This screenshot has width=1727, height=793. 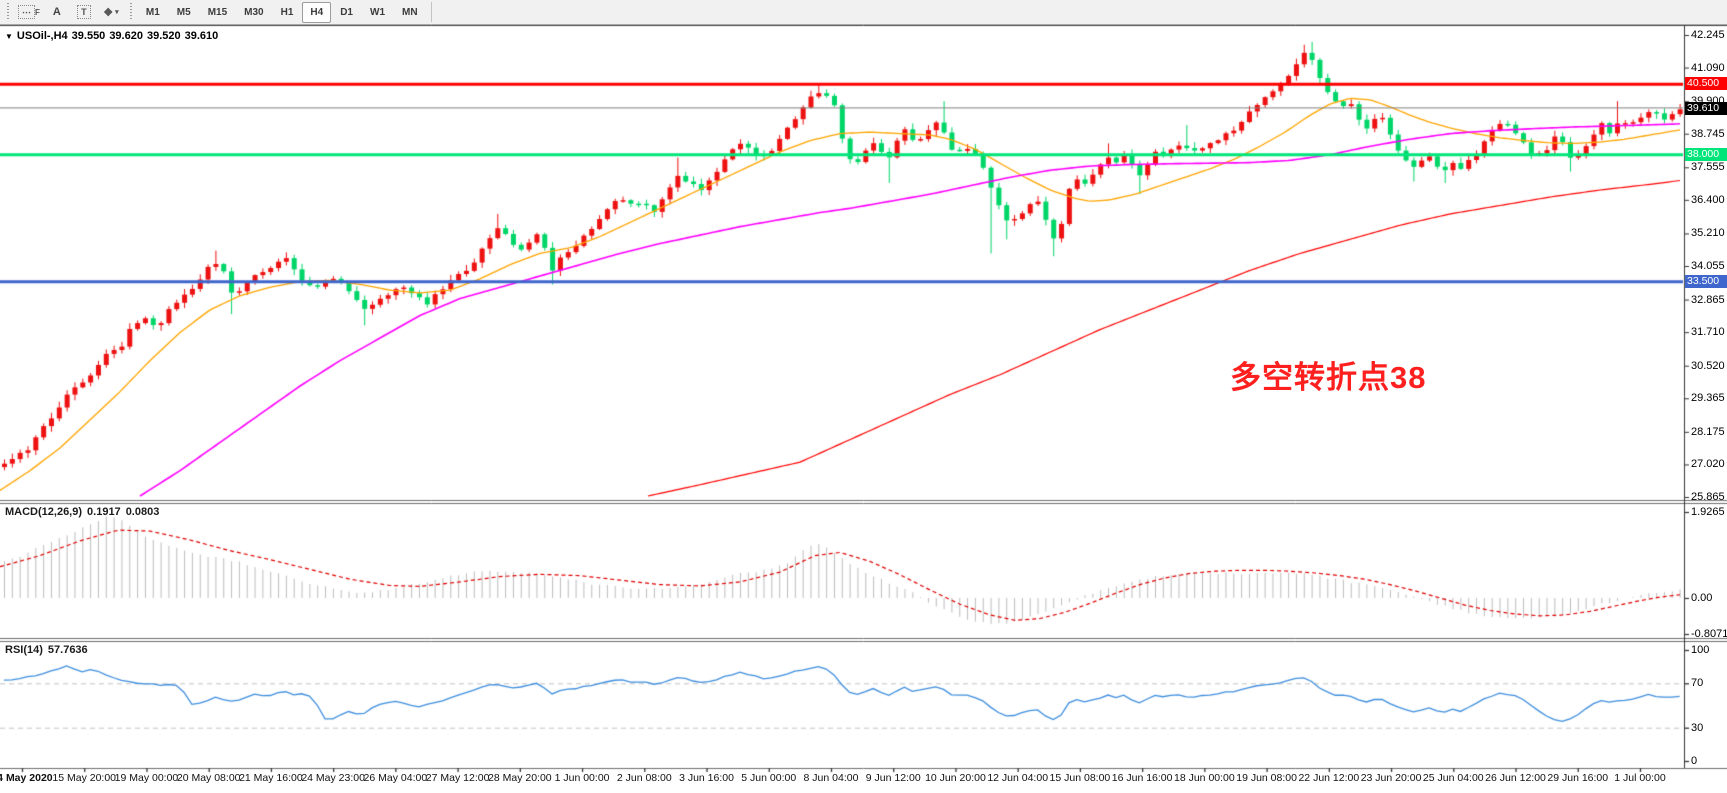 I want to click on time-axis-label: 18 Jun 00:00, so click(x=1204, y=778).